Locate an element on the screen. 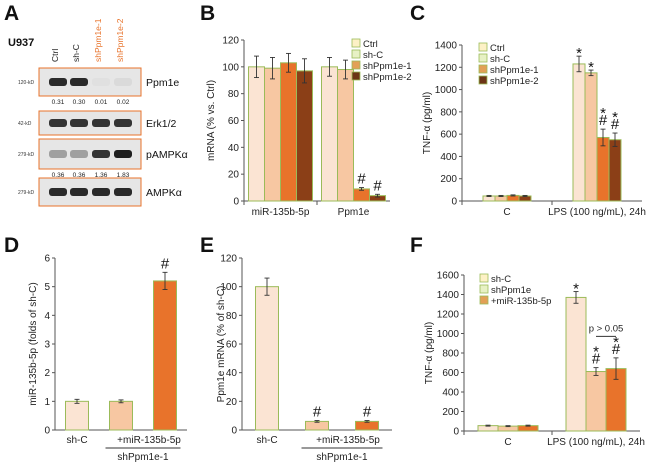 The width and height of the screenshot is (650, 475). y-tick-label: 40 is located at coordinates (232, 373).